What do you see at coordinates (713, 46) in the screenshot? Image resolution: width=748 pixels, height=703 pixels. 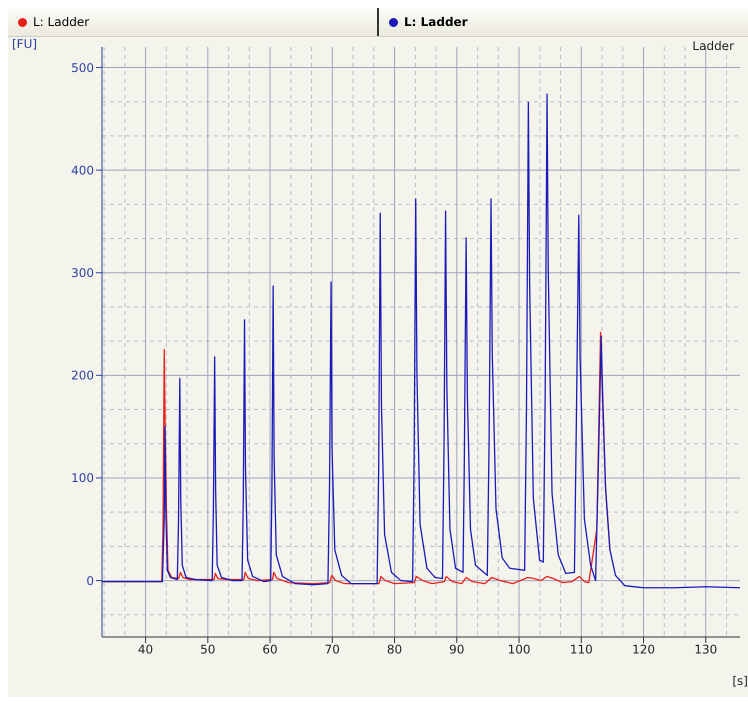 I see `chart-title: Ladder` at bounding box center [713, 46].